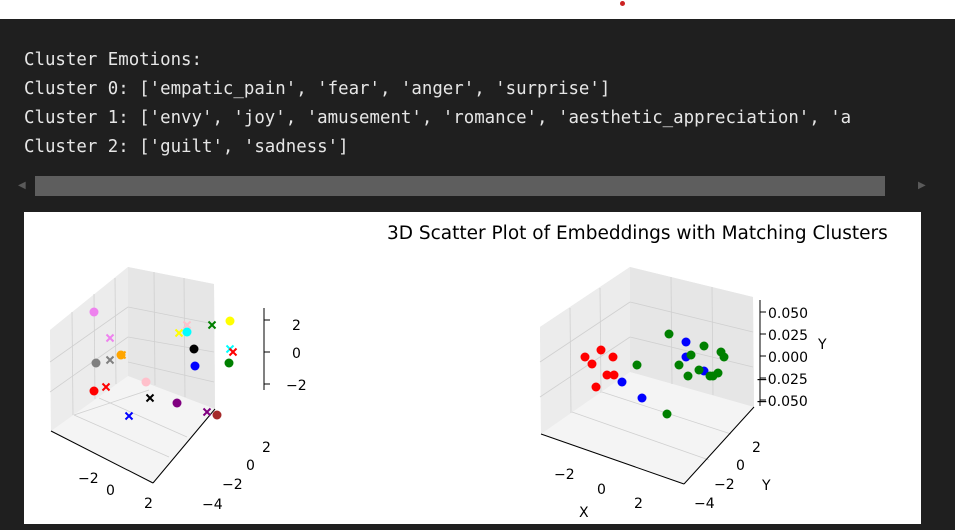  I want to click on y-axis-label: Y, so click(766, 486).